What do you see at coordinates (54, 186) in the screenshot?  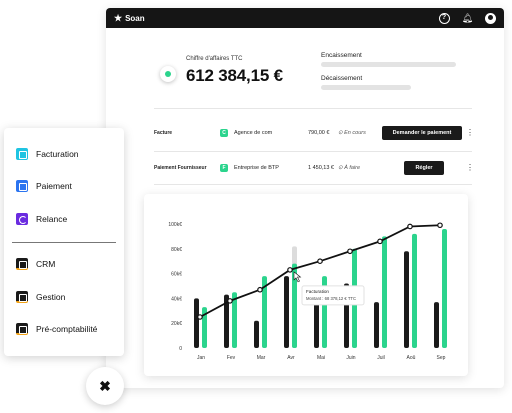 I see `menu-item-label: Paiement` at bounding box center [54, 186].